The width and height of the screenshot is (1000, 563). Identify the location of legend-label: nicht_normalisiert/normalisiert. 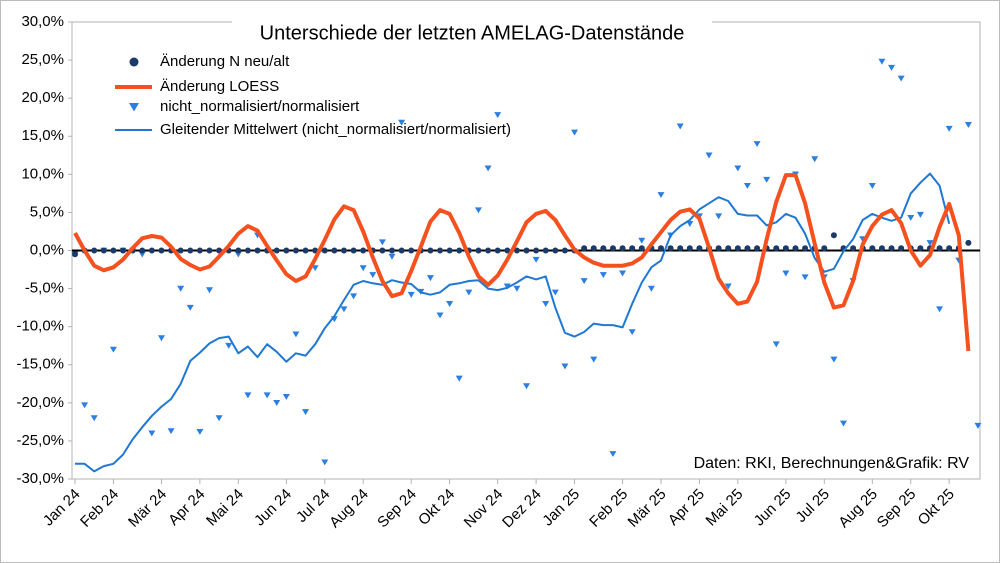
(260, 106).